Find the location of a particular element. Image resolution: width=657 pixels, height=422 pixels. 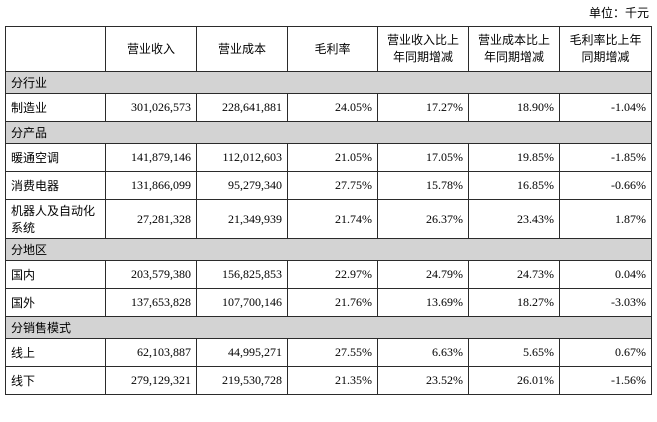

value-cell: 23.52% is located at coordinates (423, 380).